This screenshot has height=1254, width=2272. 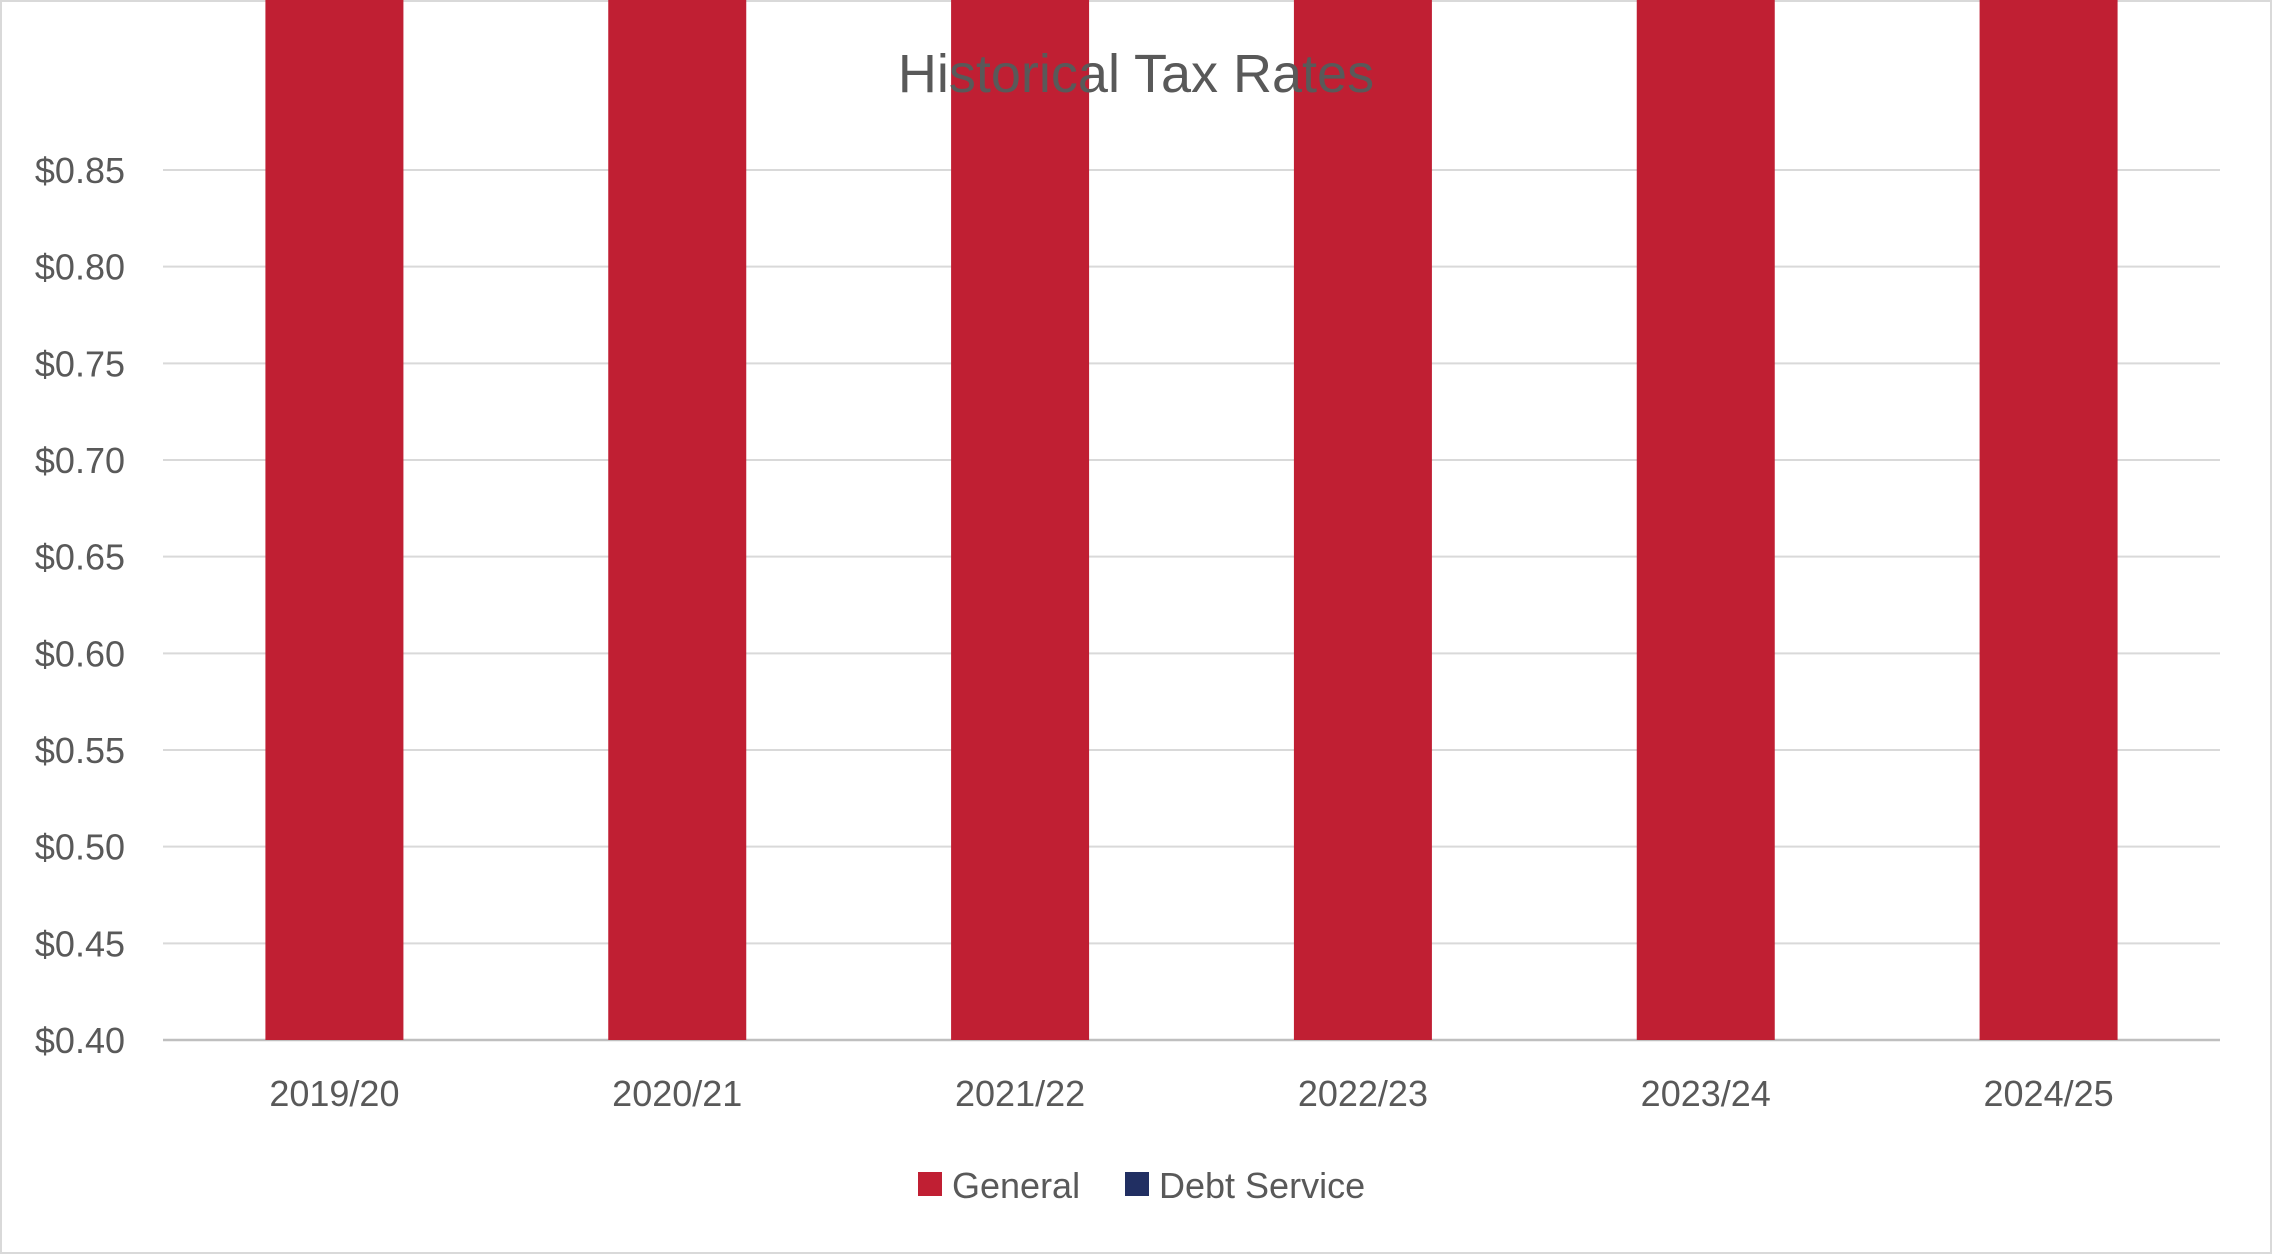 I want to click on y-tick-label: $0.50, so click(x=80, y=847).